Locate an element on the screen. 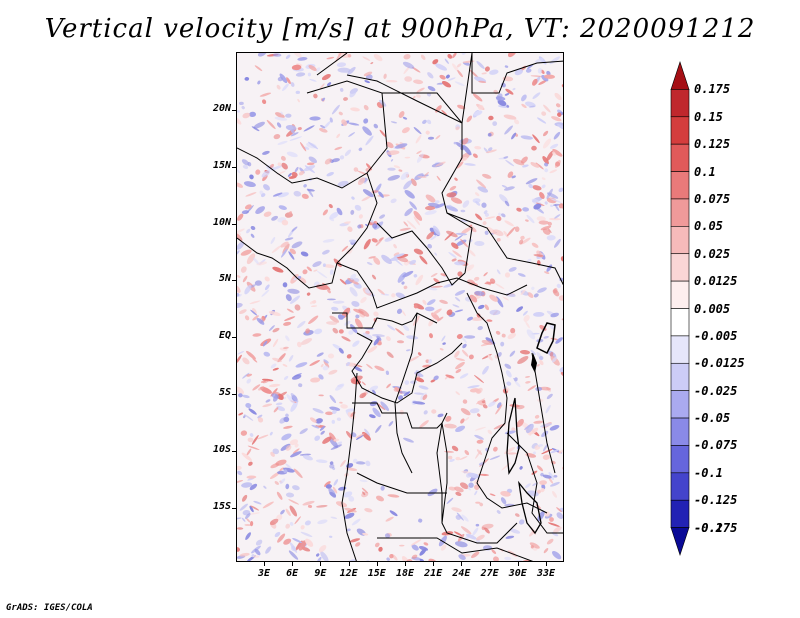 The width and height of the screenshot is (800, 618). longitude-label: 3E is located at coordinates (264, 573).